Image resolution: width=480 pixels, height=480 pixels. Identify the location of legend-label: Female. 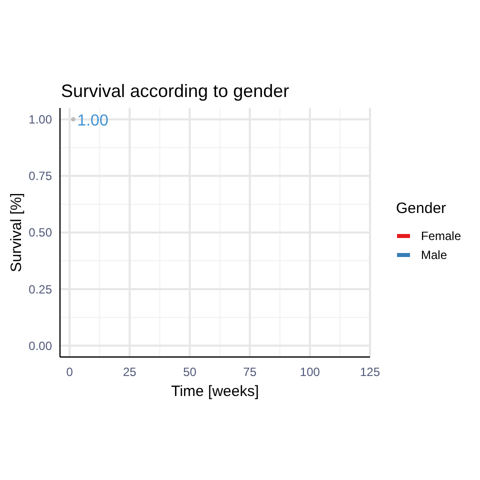
(441, 236).